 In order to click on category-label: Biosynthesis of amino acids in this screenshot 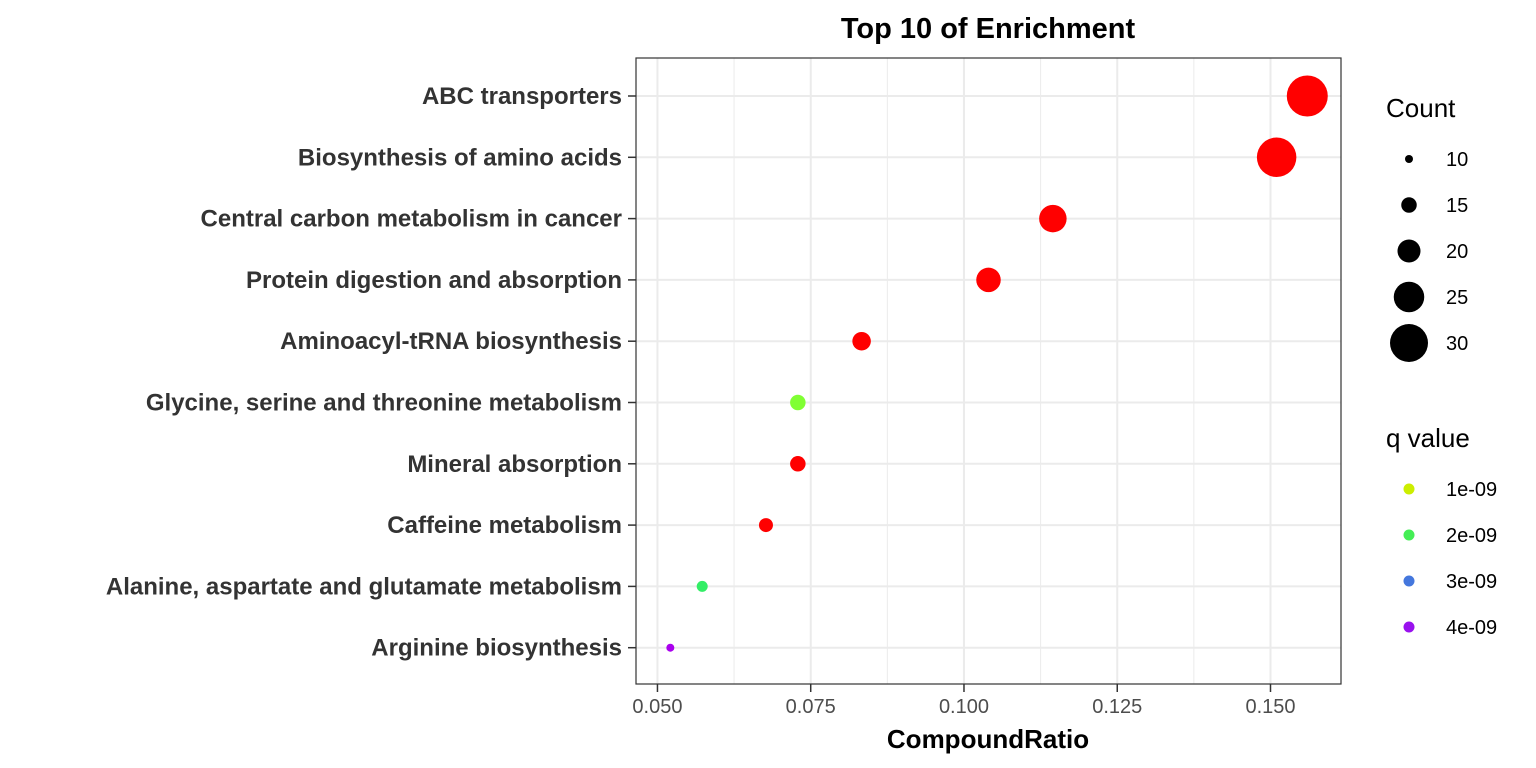, I will do `click(460, 157)`.